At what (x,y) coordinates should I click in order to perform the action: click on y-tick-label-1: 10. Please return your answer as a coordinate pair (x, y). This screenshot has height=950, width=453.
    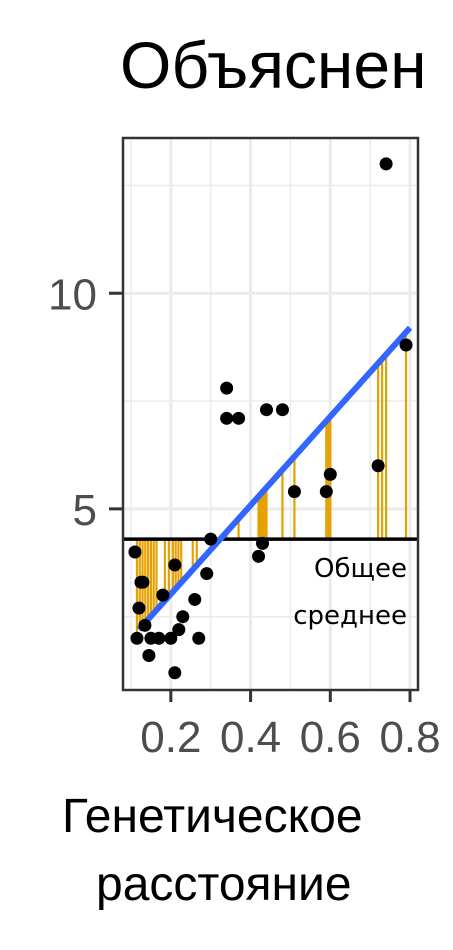
    Looking at the image, I should click on (72, 294).